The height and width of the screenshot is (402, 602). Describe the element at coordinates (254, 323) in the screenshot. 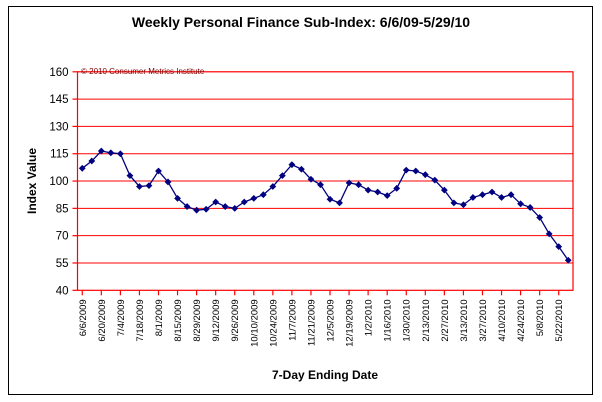

I see `x-tick-label: 10/10/2009` at that location.